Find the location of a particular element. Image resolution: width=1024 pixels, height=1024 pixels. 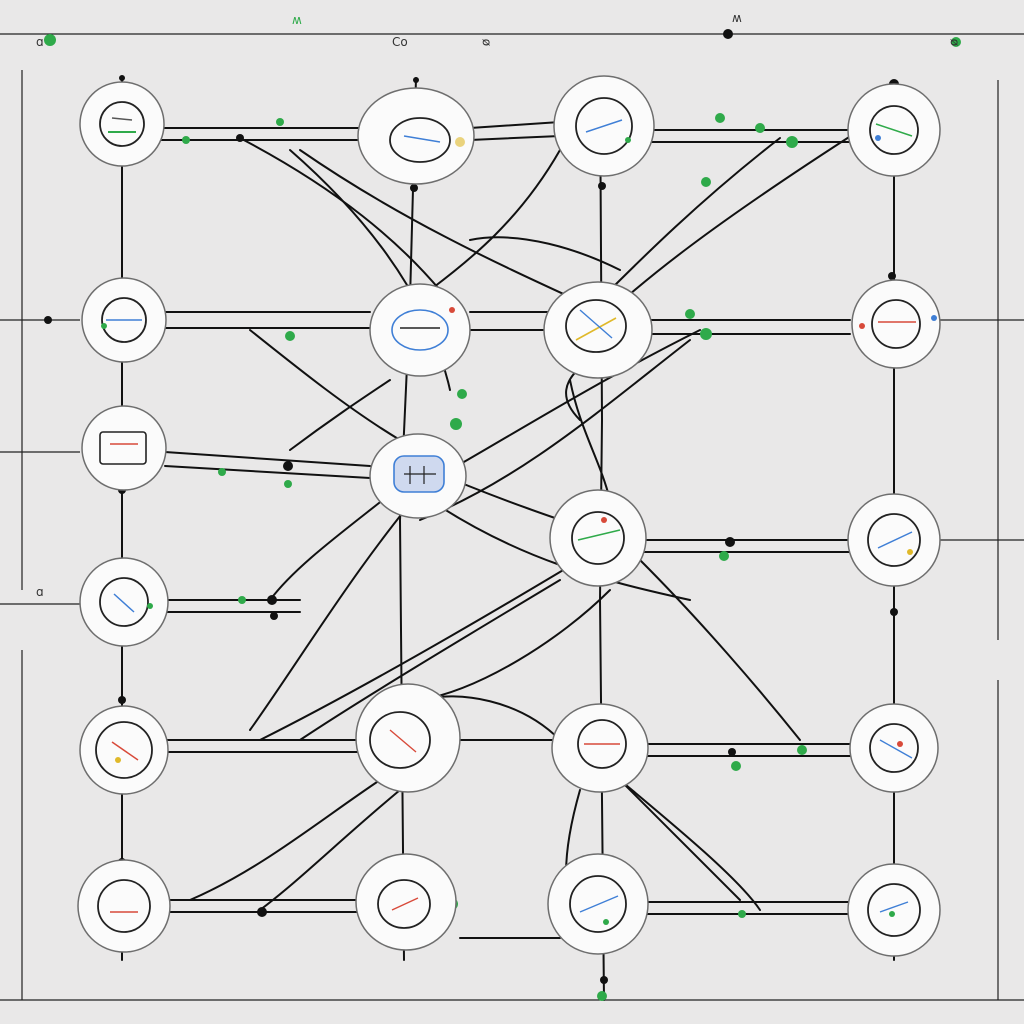

node-c2-r3 is located at coordinates (418, 476).